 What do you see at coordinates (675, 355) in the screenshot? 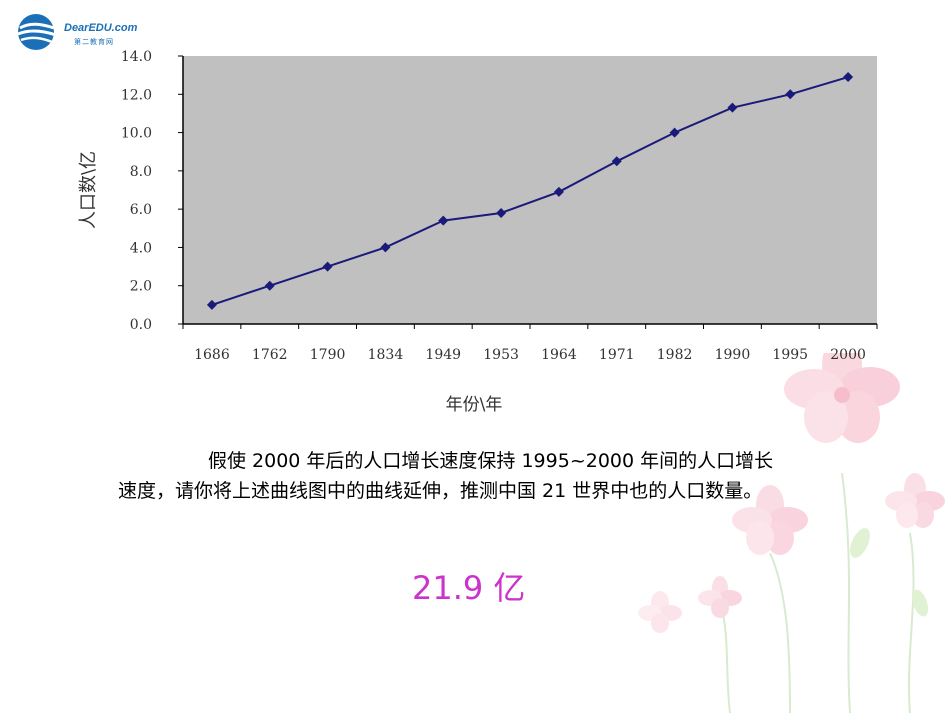
I see `x-tick-label: 1982` at bounding box center [675, 355].